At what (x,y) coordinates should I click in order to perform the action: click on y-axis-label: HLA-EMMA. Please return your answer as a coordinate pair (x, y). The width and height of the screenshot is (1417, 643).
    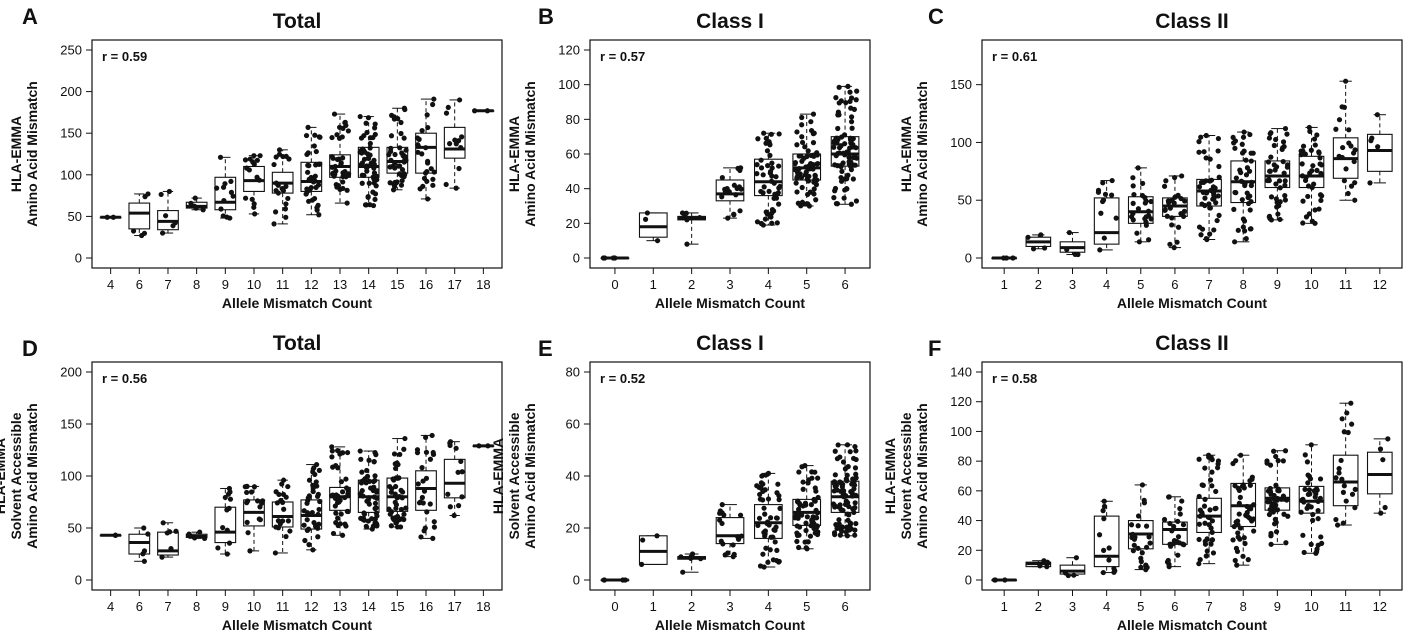
    Looking at the image, I should click on (498, 476).